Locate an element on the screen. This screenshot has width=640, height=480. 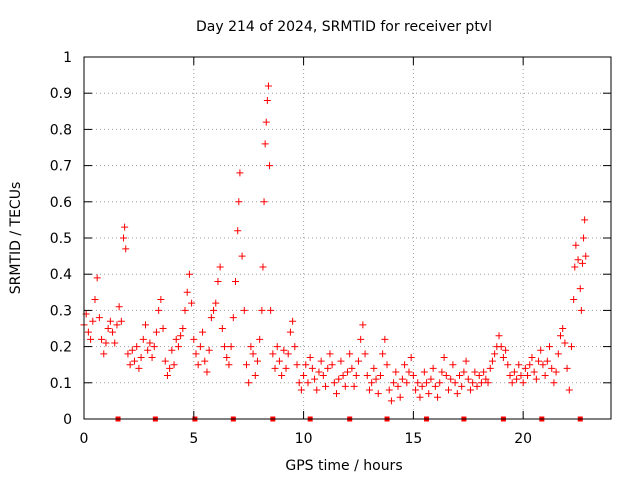
y-tick-label: 0.5 is located at coordinates (61, 239).